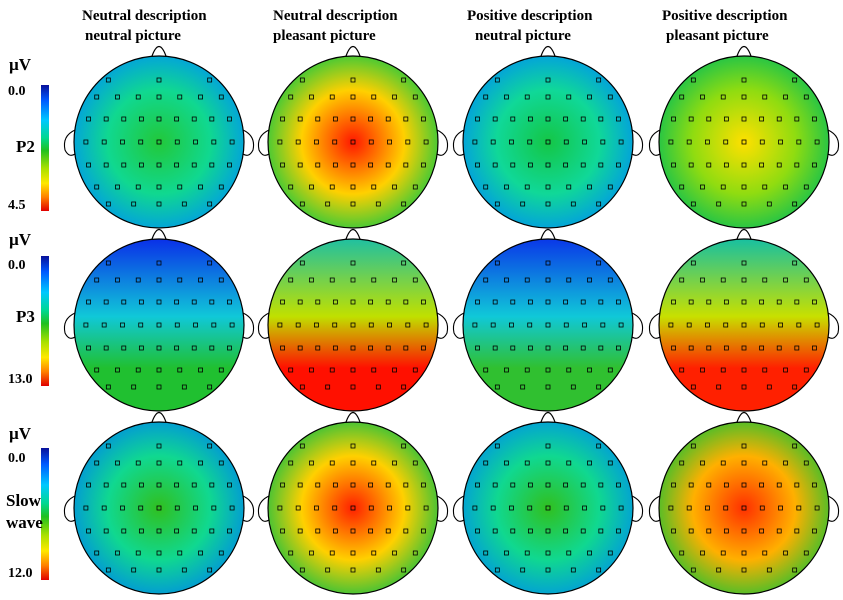  I want to click on row-p2-label: P2, so click(25, 146).